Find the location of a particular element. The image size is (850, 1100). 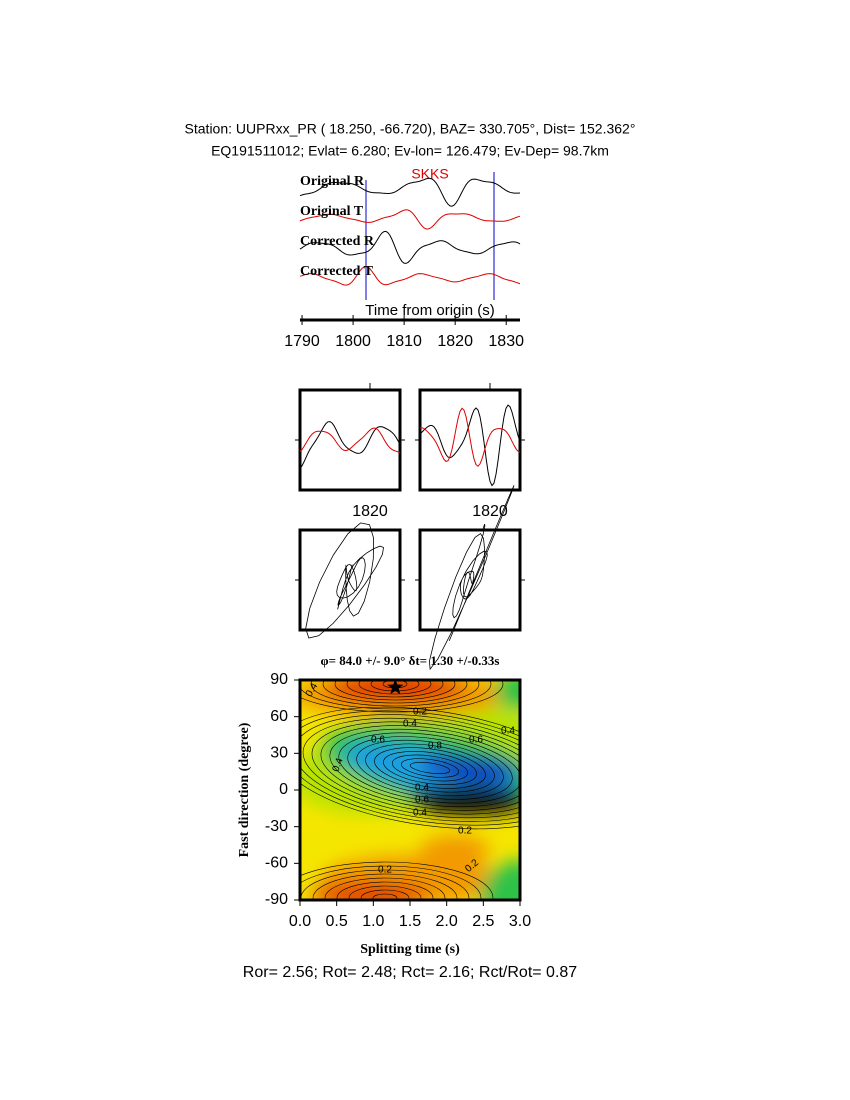

y-tick-label: -90 is located at coordinates (276, 899).